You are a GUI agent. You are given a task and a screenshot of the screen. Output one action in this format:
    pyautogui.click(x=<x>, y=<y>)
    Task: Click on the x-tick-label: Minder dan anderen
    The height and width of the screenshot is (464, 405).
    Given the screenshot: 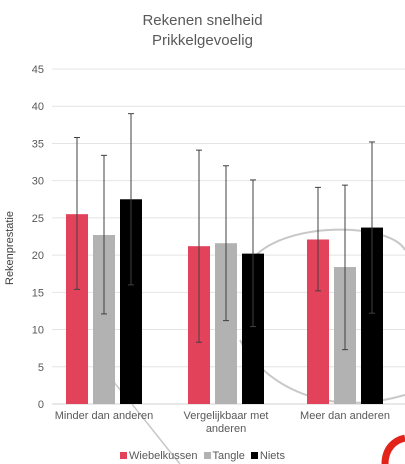 What is the action you would take?
    pyautogui.click(x=104, y=416)
    